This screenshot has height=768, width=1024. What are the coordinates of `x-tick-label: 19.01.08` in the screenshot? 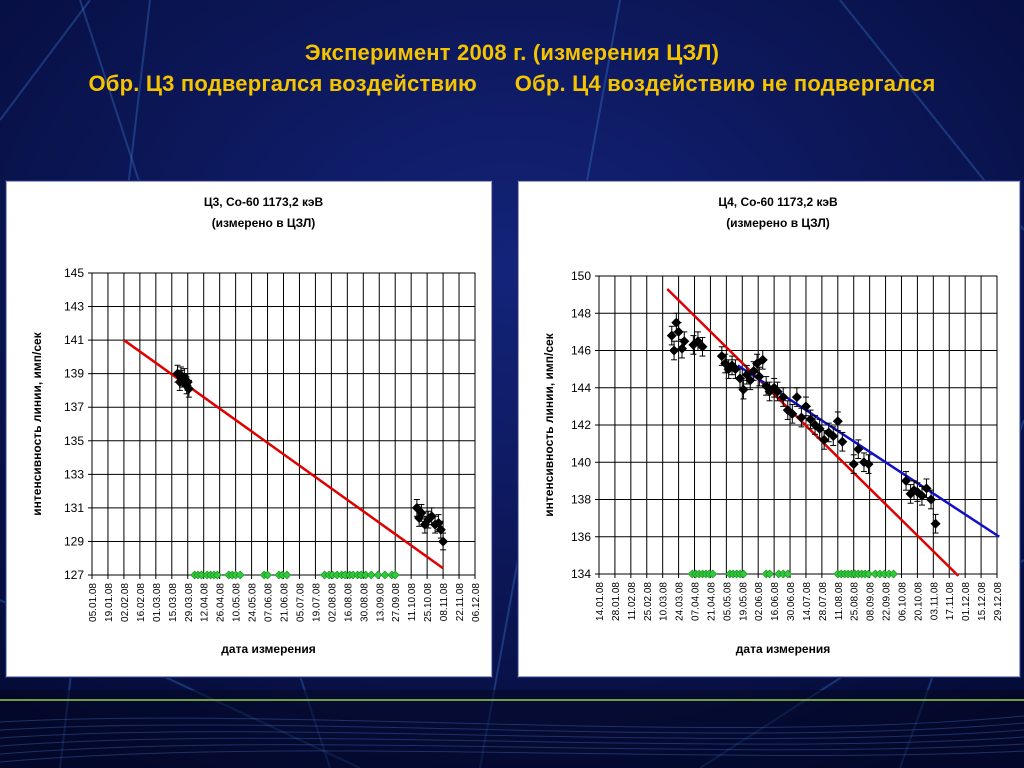 It's located at (109, 602).